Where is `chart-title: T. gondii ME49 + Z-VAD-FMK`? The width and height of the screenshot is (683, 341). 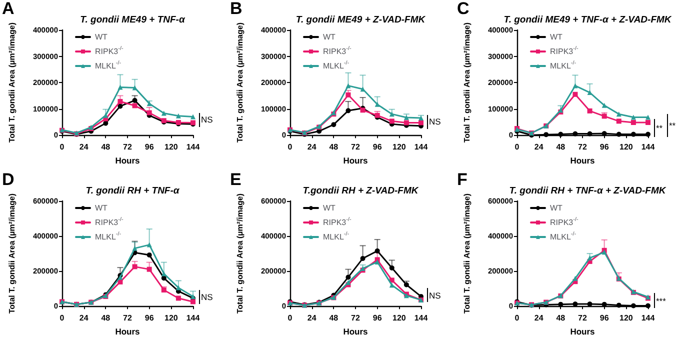 chart-title: T. gondii ME49 + Z-VAD-FMK is located at coordinates (360, 20).